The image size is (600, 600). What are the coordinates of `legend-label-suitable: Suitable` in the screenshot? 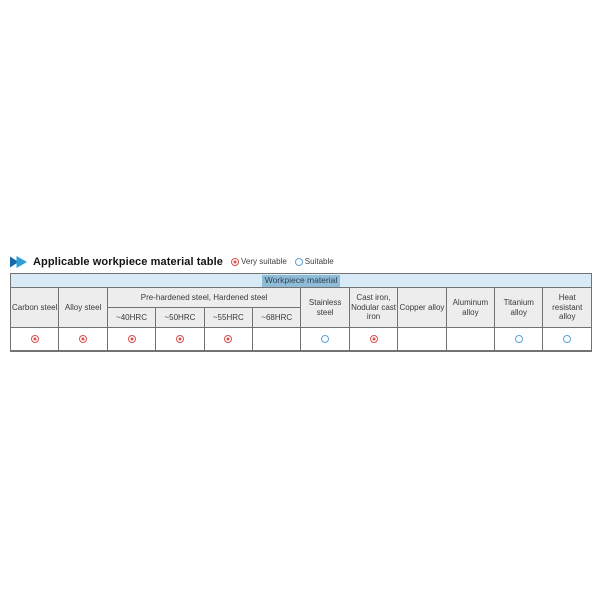 It's located at (319, 261).